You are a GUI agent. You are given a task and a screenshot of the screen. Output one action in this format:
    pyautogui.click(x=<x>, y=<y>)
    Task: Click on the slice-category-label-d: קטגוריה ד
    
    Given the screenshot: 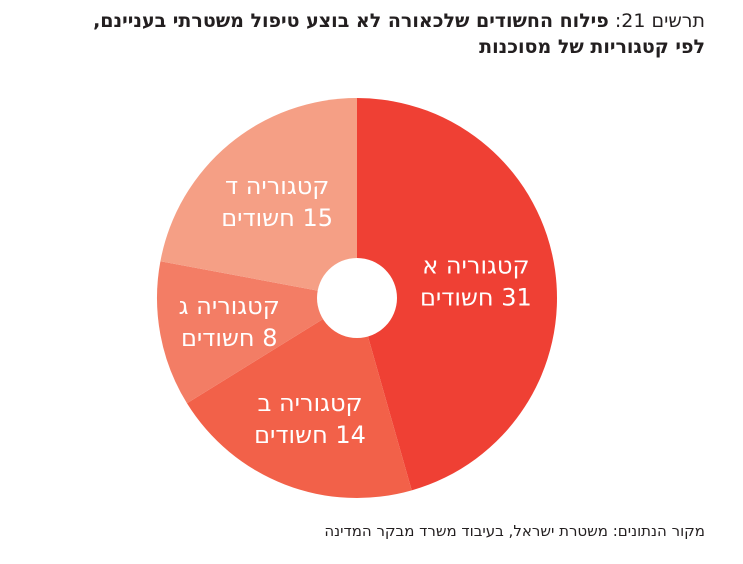 What is the action you would take?
    pyautogui.click(x=277, y=186)
    